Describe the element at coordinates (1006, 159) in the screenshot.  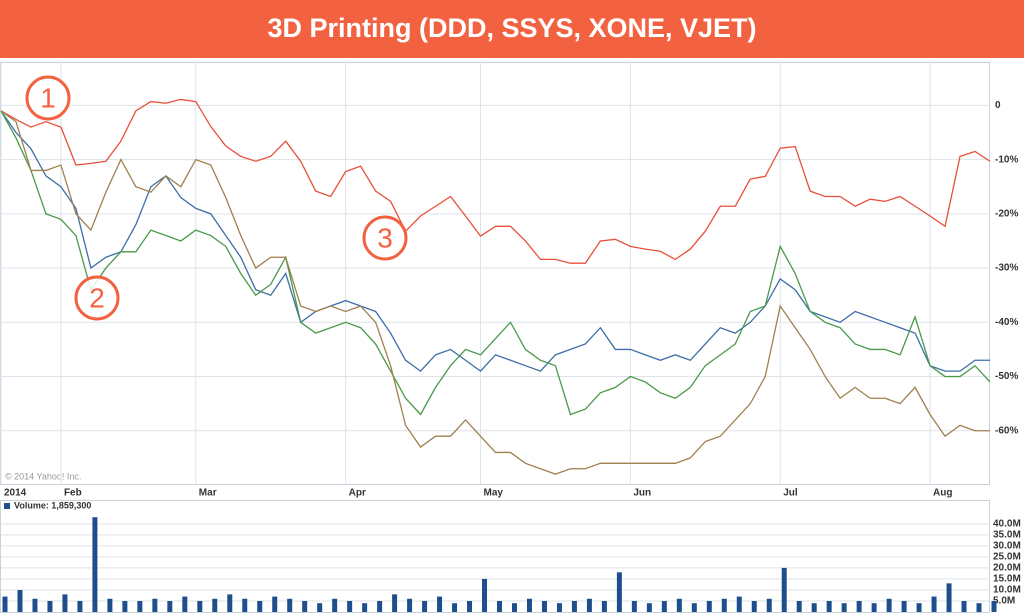
I see `y-tick-label: -10%` at that location.